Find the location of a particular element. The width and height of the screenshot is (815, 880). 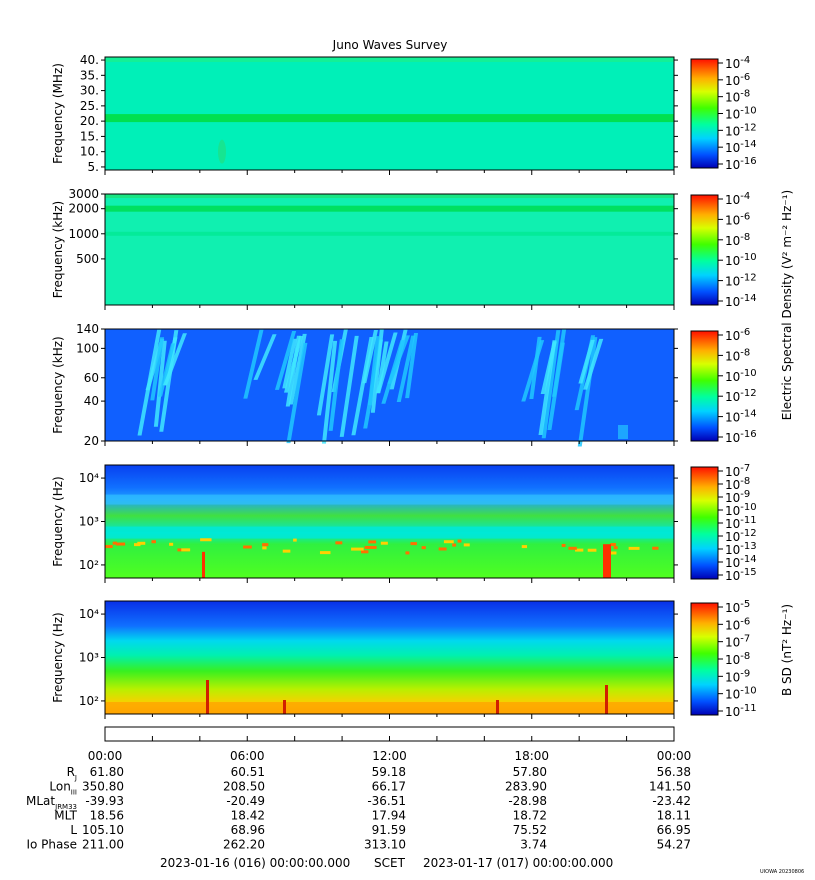

y-tick-label: 35. is located at coordinates (89, 75).